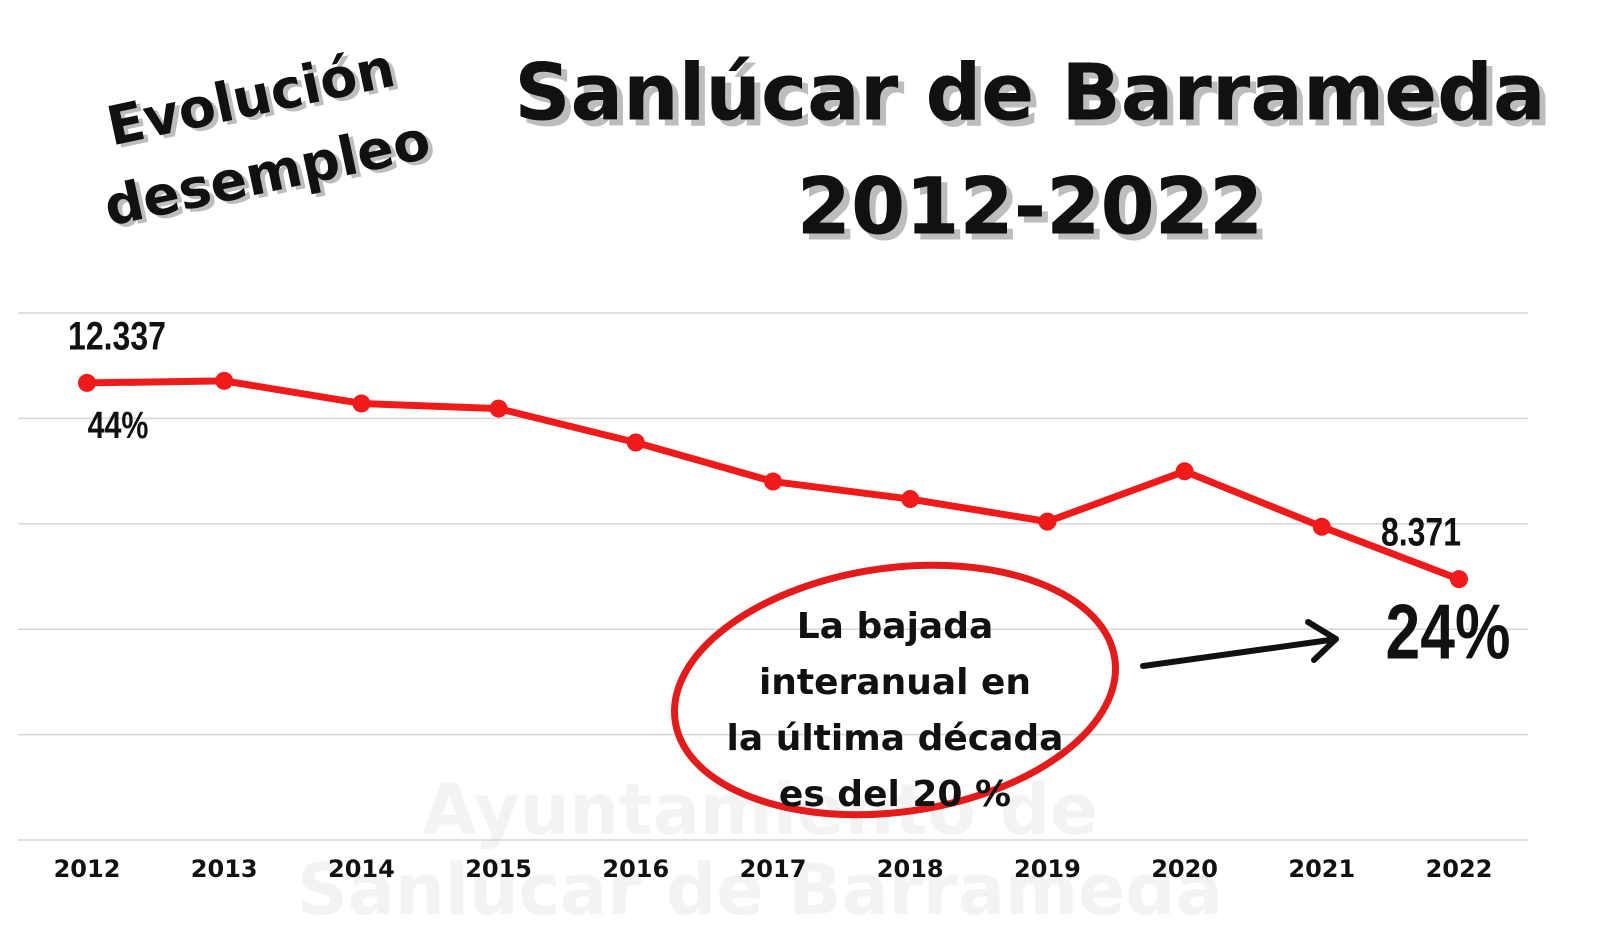 This screenshot has height=936, width=1600. Describe the element at coordinates (1036, 213) in the screenshot. I see `title-shadow: 2012-2022` at that location.